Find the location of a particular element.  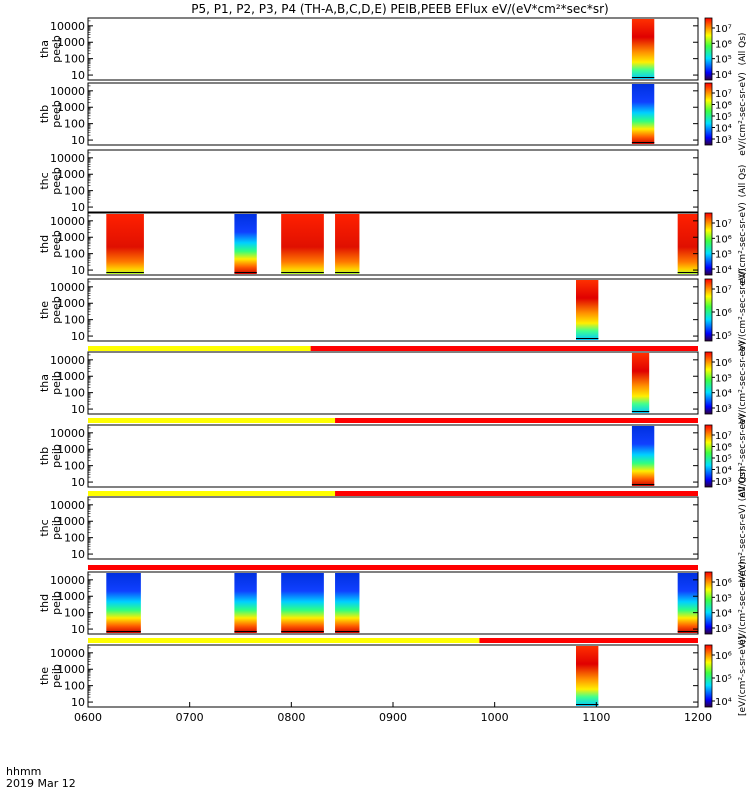

panel-probe-label: the is located at coordinates (44, 676).